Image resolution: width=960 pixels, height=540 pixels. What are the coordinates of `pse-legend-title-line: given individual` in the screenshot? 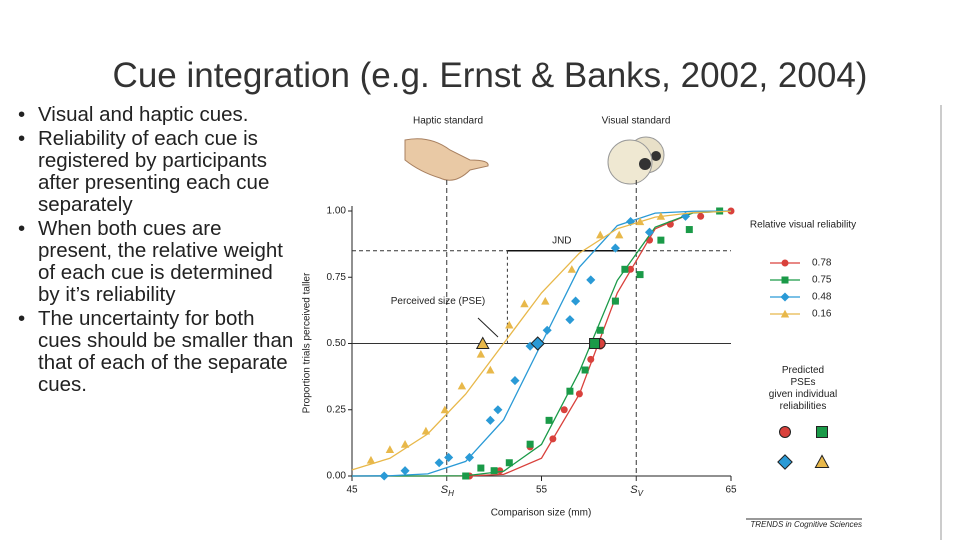 It's located at (803, 394).